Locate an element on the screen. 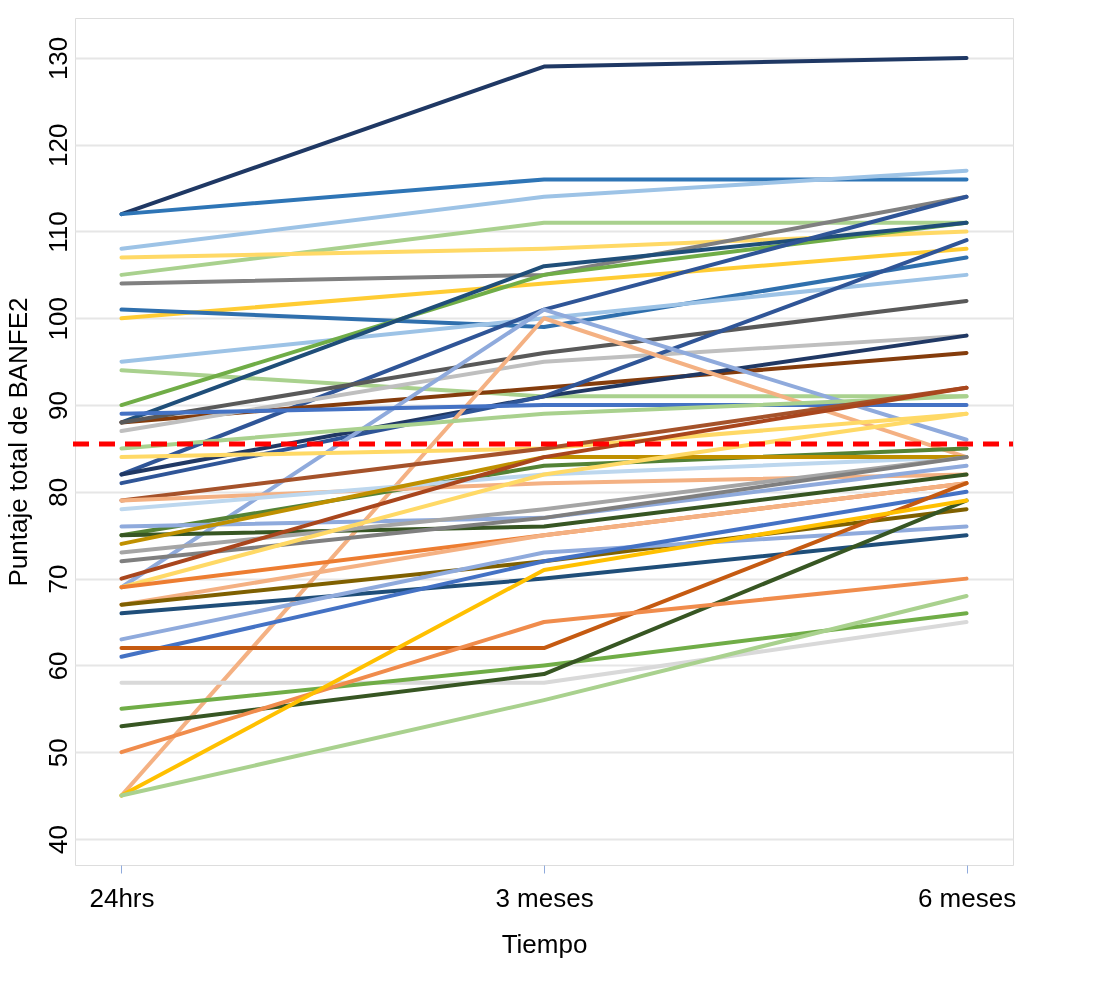 This screenshot has height=985, width=1107. y-tick-label: 110 is located at coordinates (57, 232).